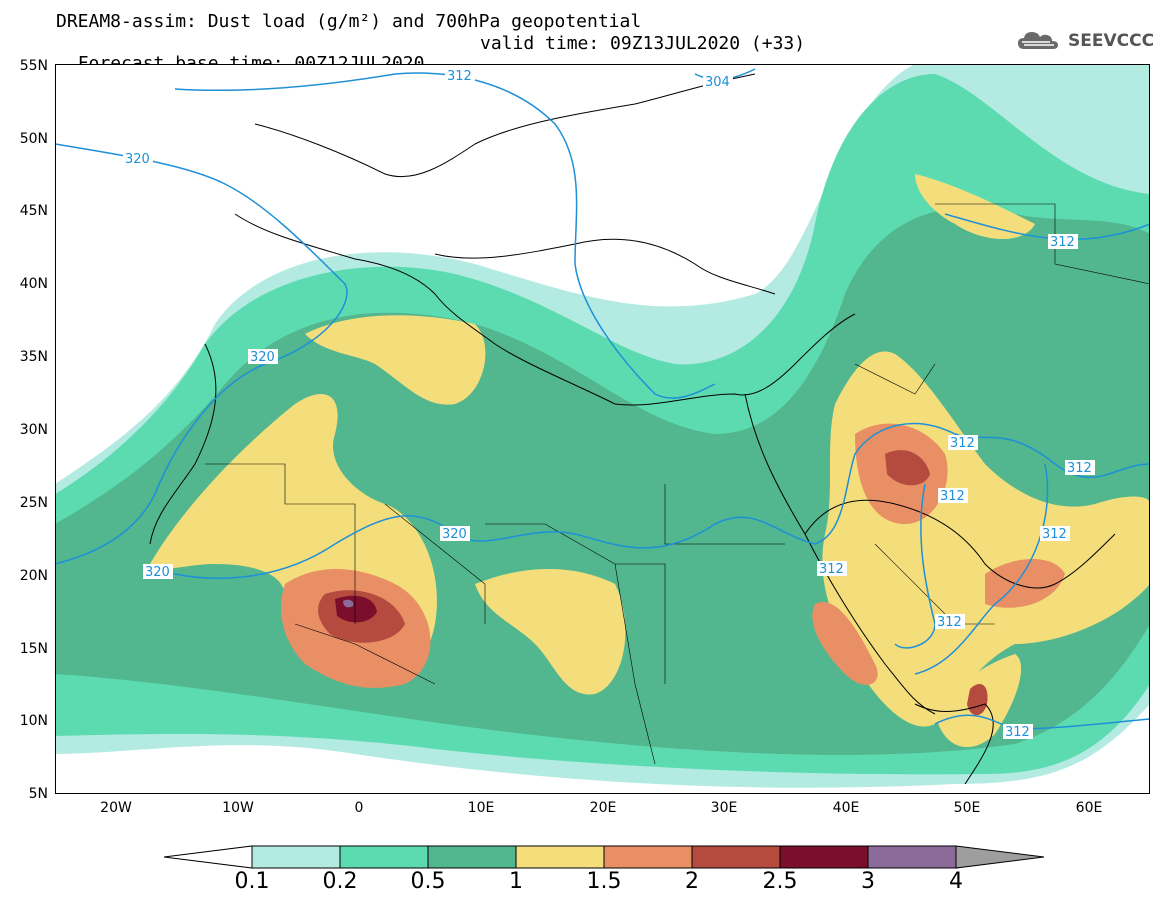 The image size is (1165, 907). What do you see at coordinates (1089, 808) in the screenshot?
I see `lon-label: 60E` at bounding box center [1089, 808].